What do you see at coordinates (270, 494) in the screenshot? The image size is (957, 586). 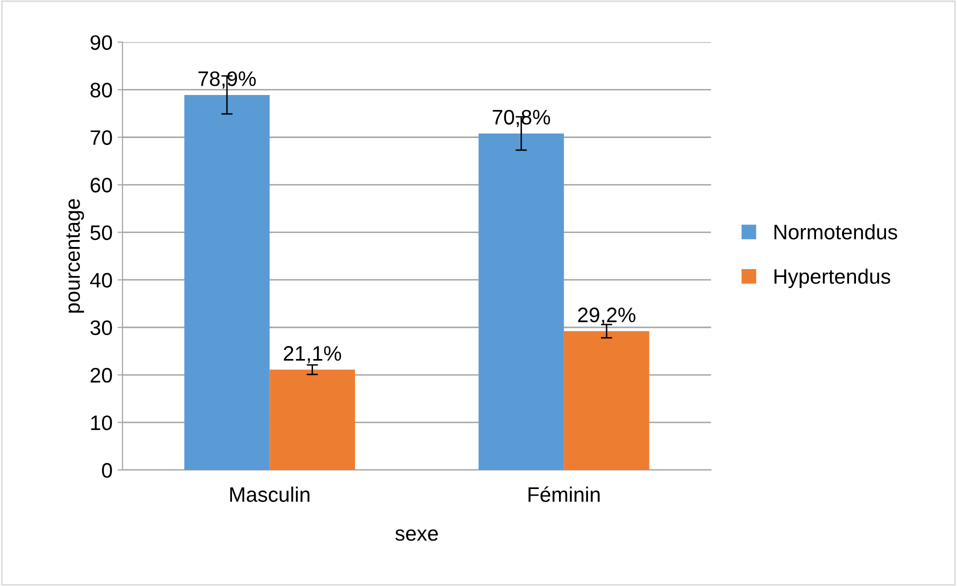 I see `x-tick-label: Masculin` at bounding box center [270, 494].